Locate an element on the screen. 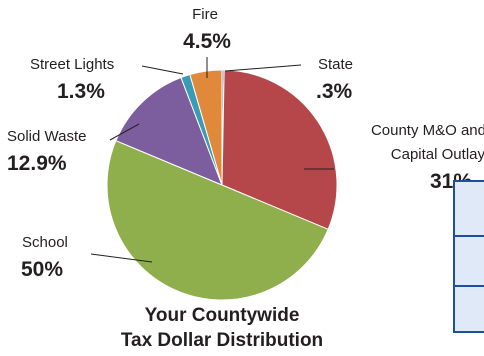 This screenshot has height=356, width=484. pie-slice-fire is located at coordinates (206, 127).